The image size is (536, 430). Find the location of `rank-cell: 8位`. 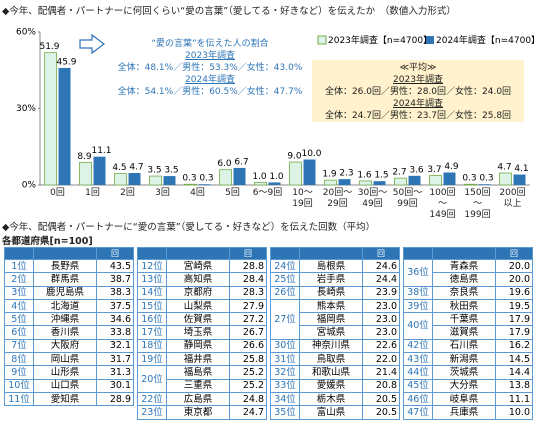

rank-cell: 8位 is located at coordinates (19, 359).